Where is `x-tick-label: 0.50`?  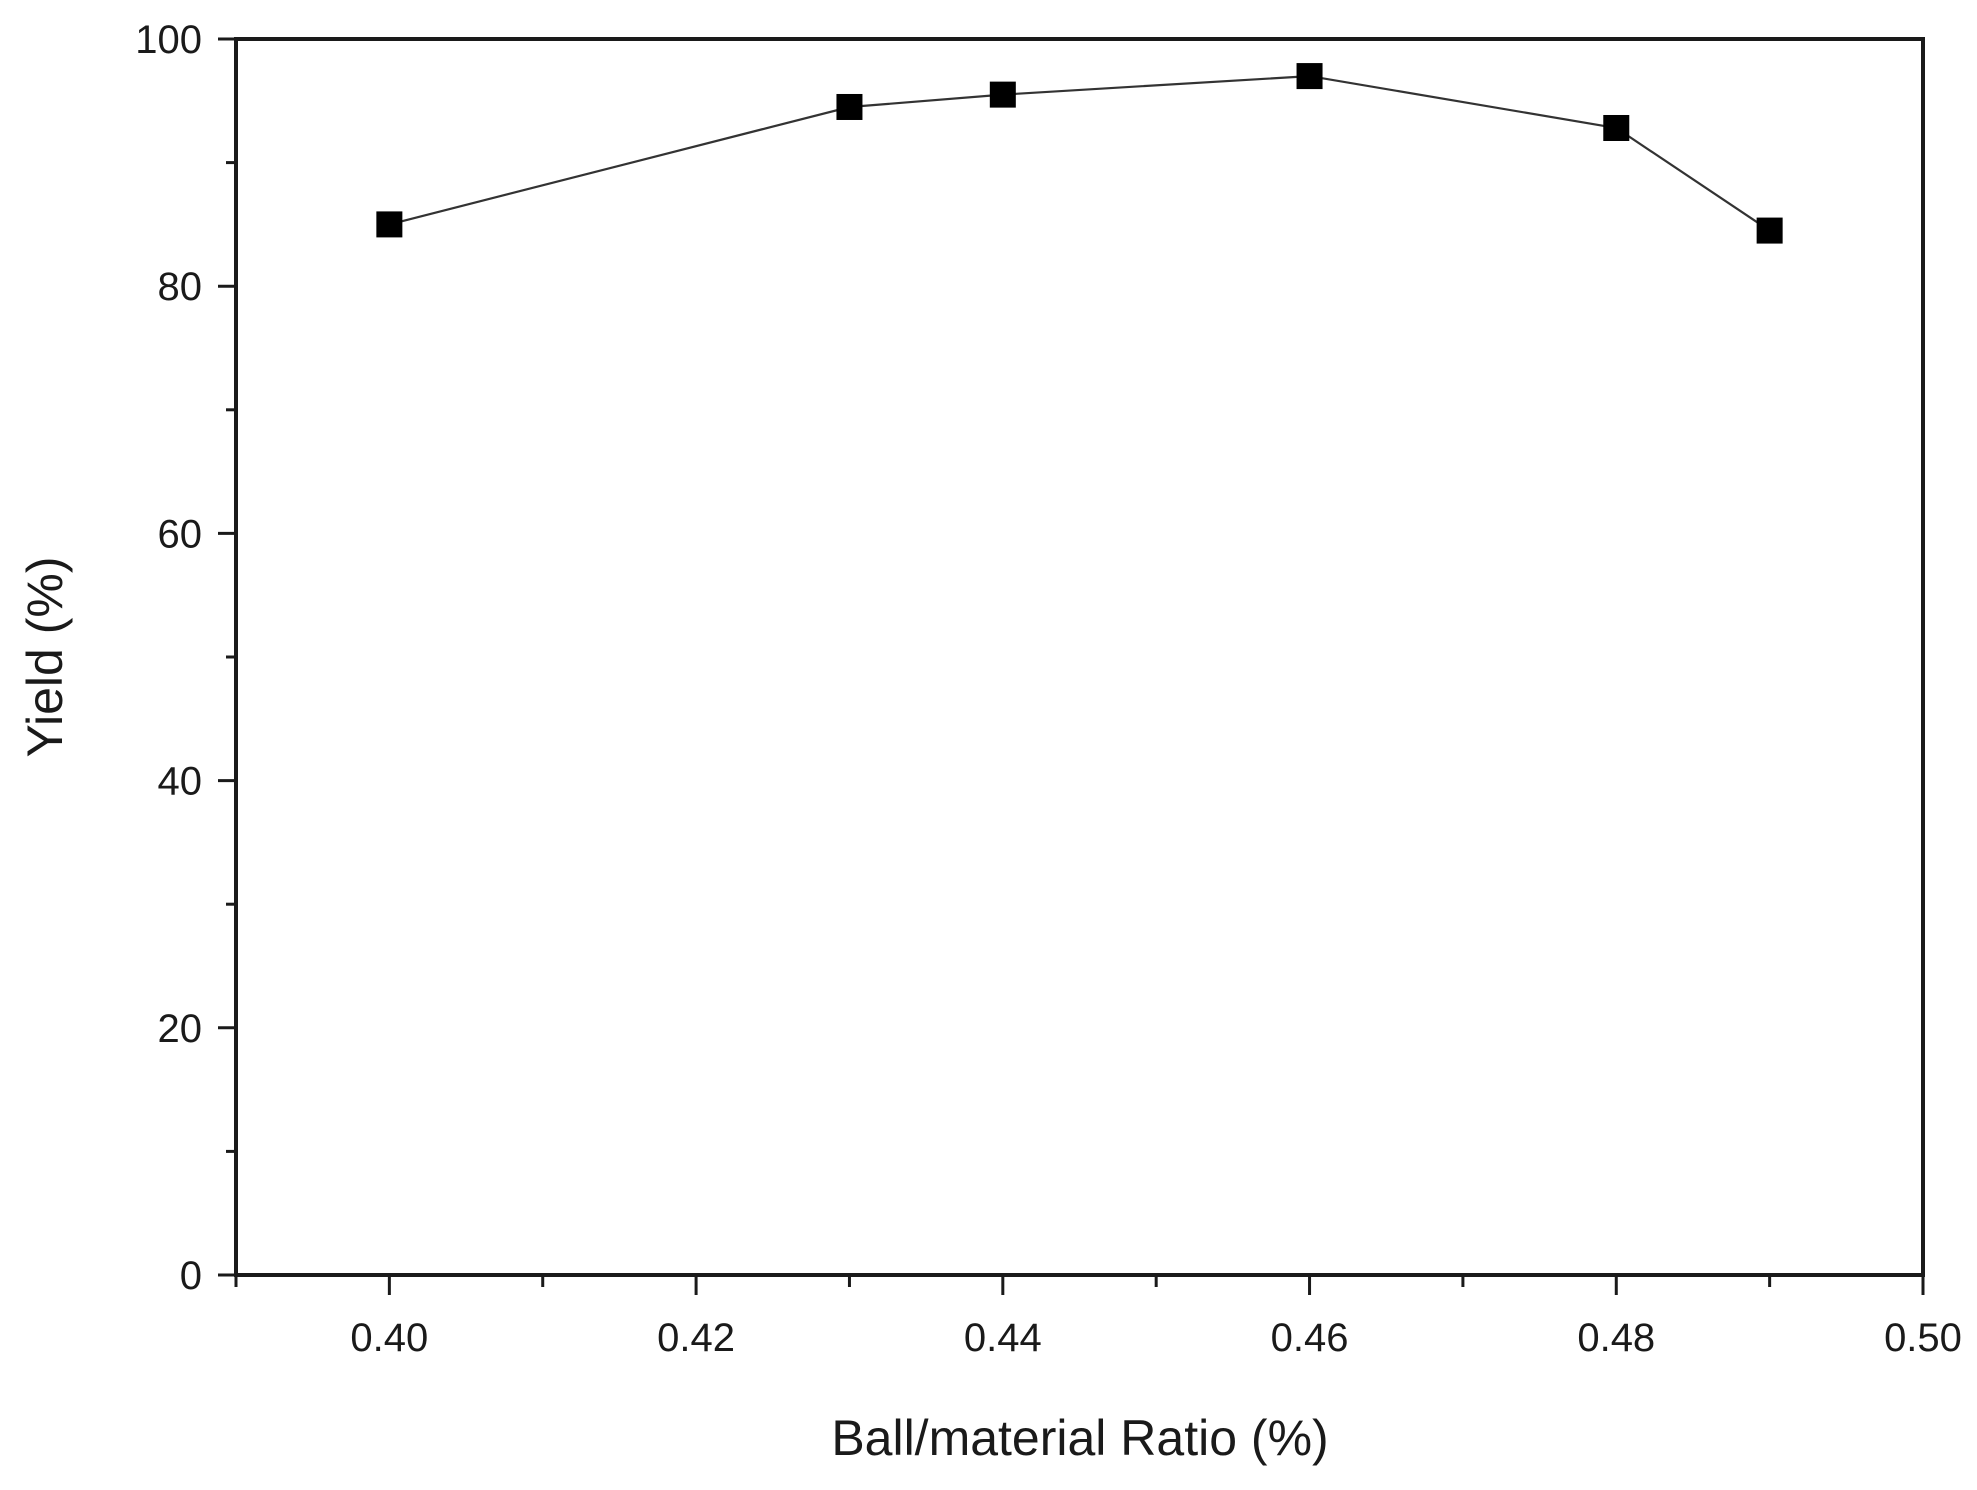
x-tick-label: 0.50 is located at coordinates (1923, 1338).